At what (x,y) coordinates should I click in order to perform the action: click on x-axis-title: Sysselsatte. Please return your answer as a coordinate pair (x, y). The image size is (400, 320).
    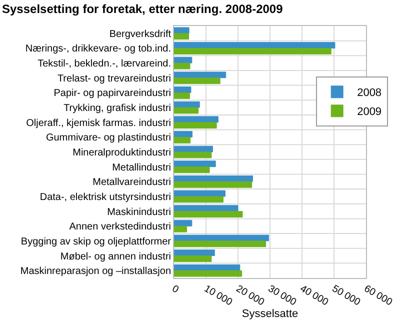
    Looking at the image, I should click on (270, 314).